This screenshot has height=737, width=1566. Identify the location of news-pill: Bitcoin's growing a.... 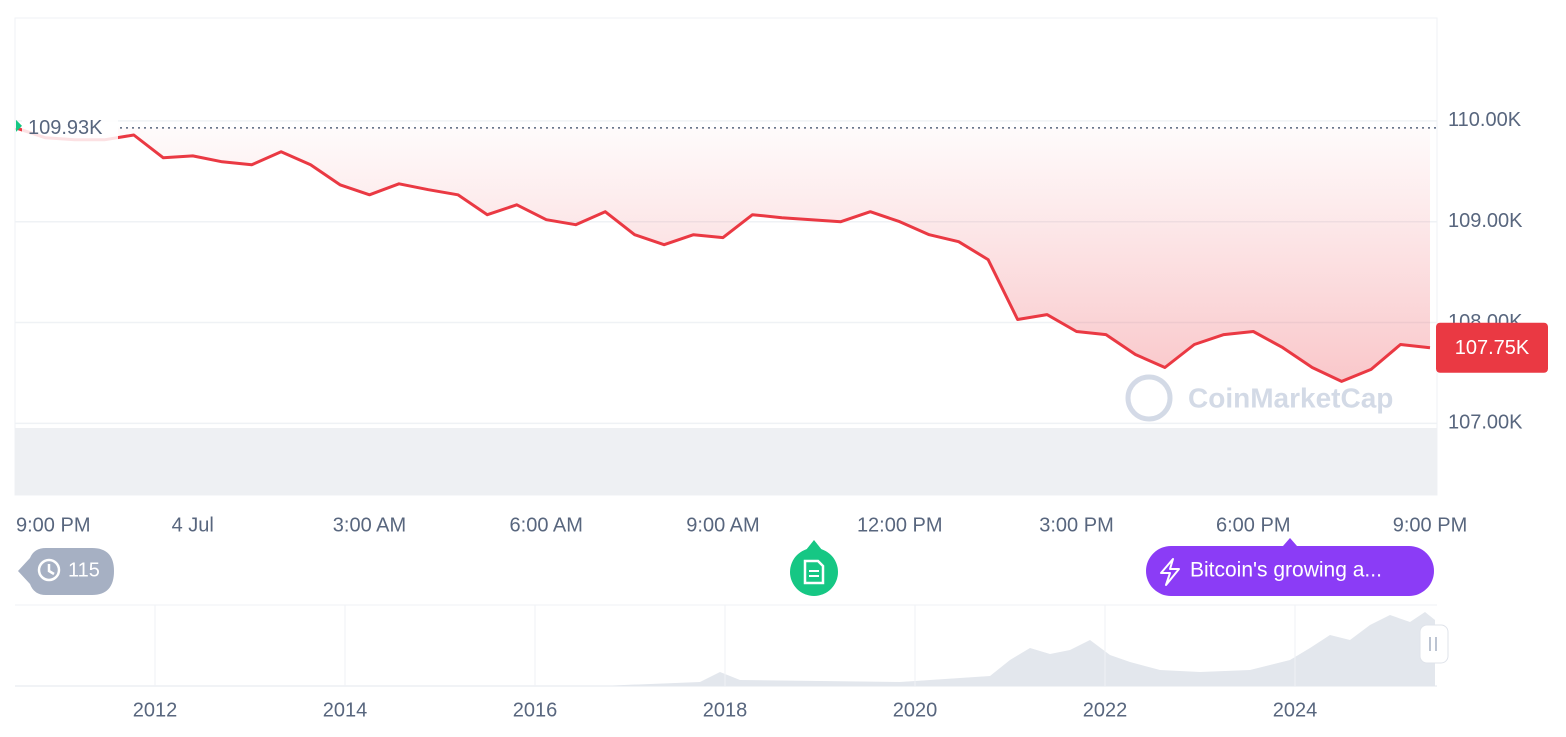
(1290, 567).